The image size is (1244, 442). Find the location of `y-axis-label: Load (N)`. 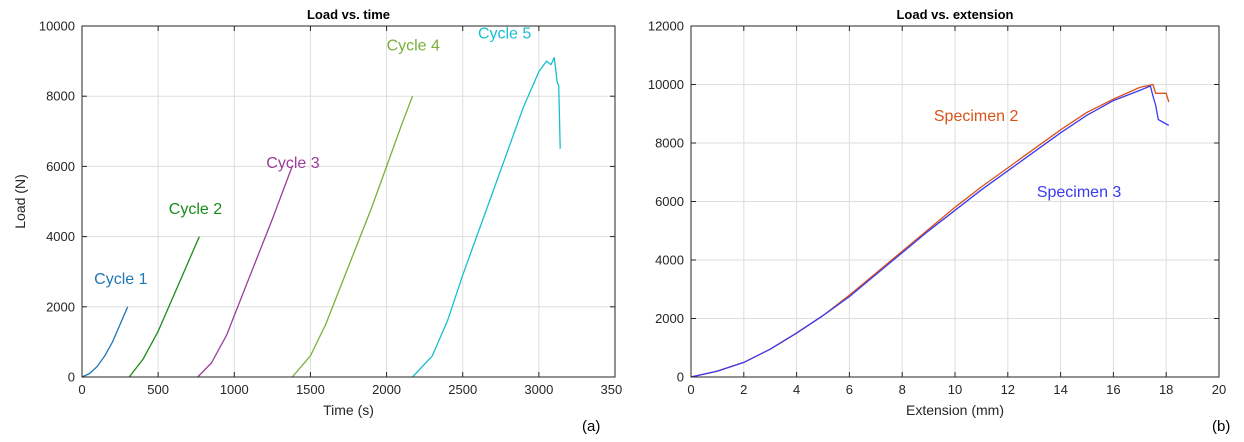

y-axis-label: Load (N) is located at coordinates (20, 201).